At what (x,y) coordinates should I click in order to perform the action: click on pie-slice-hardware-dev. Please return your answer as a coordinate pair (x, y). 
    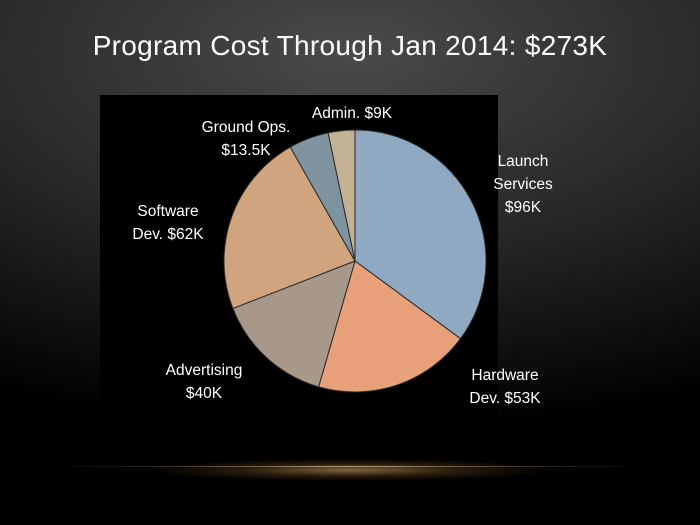
    Looking at the image, I should click on (390, 326).